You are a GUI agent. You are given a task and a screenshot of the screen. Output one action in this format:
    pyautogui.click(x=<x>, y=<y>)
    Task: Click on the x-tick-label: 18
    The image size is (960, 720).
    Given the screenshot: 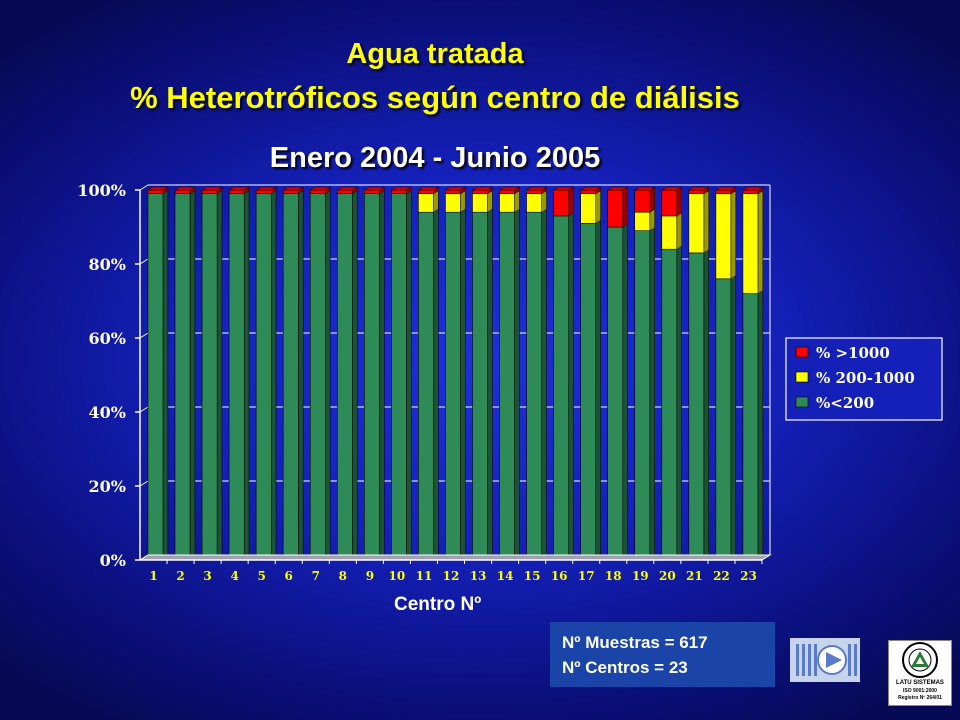 What is the action you would take?
    pyautogui.click(x=613, y=576)
    